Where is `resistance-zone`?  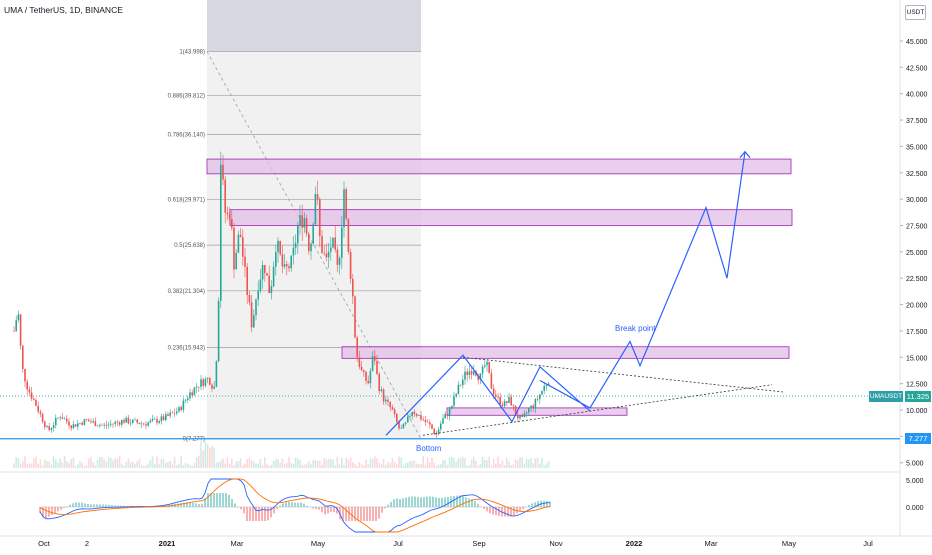
resistance-zone is located at coordinates (499, 166).